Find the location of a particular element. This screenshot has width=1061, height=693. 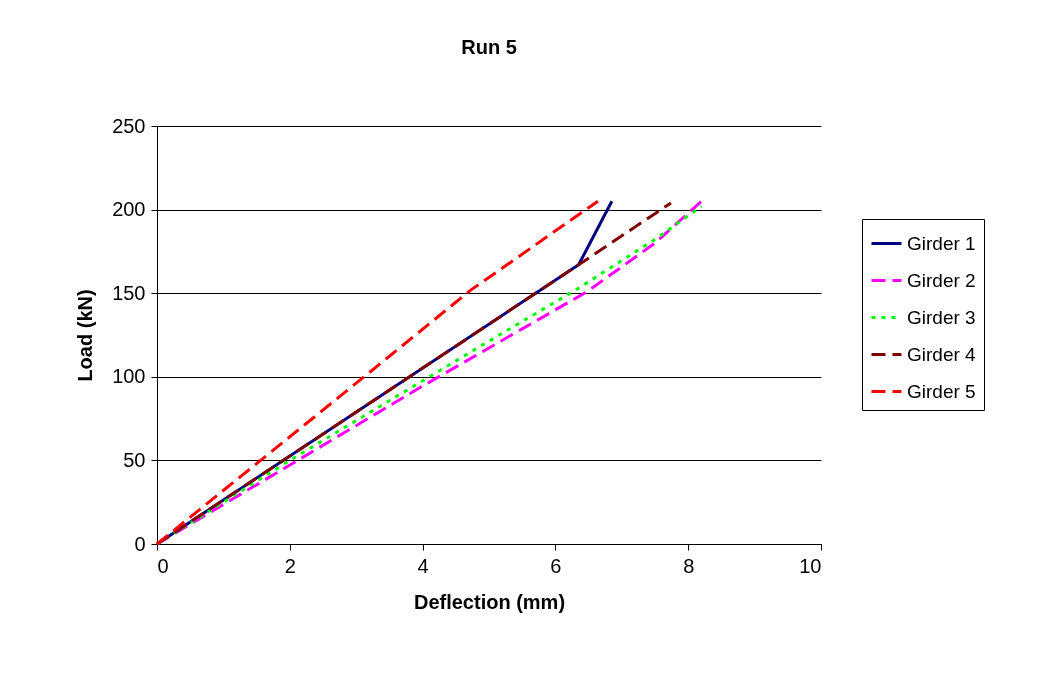

y-tick-label: 200 is located at coordinates (129, 209).